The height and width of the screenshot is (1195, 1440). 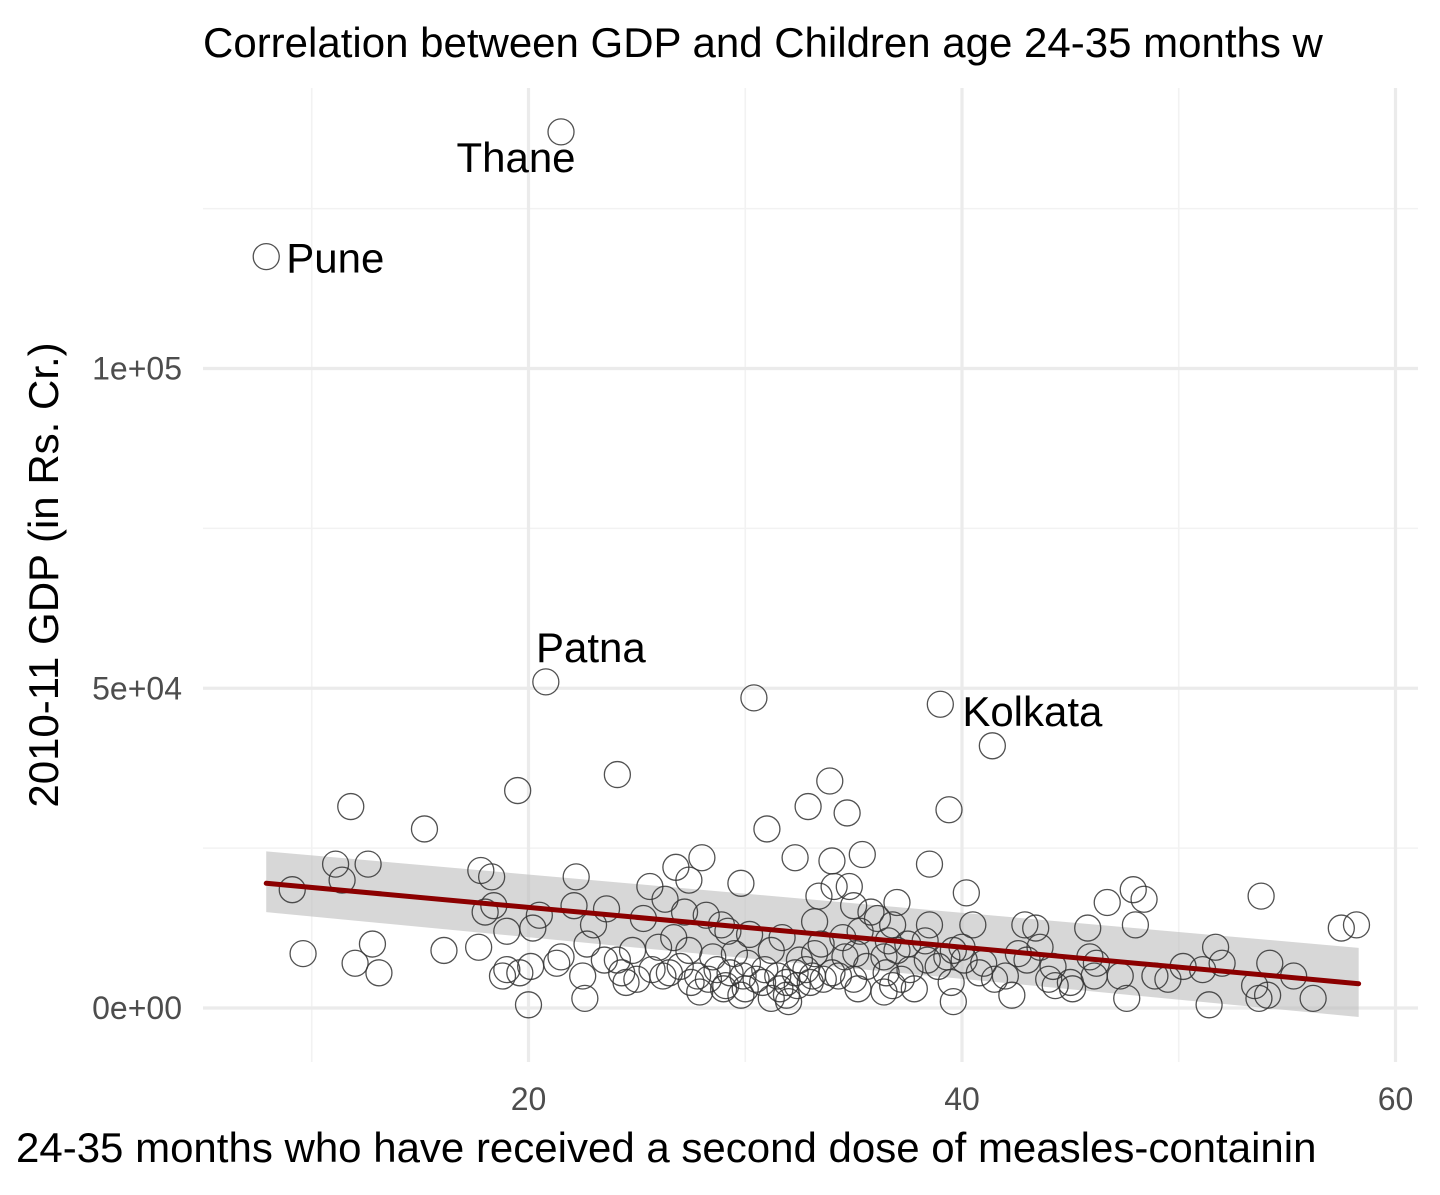 I want to click on regression-line-layer, so click(x=812, y=933).